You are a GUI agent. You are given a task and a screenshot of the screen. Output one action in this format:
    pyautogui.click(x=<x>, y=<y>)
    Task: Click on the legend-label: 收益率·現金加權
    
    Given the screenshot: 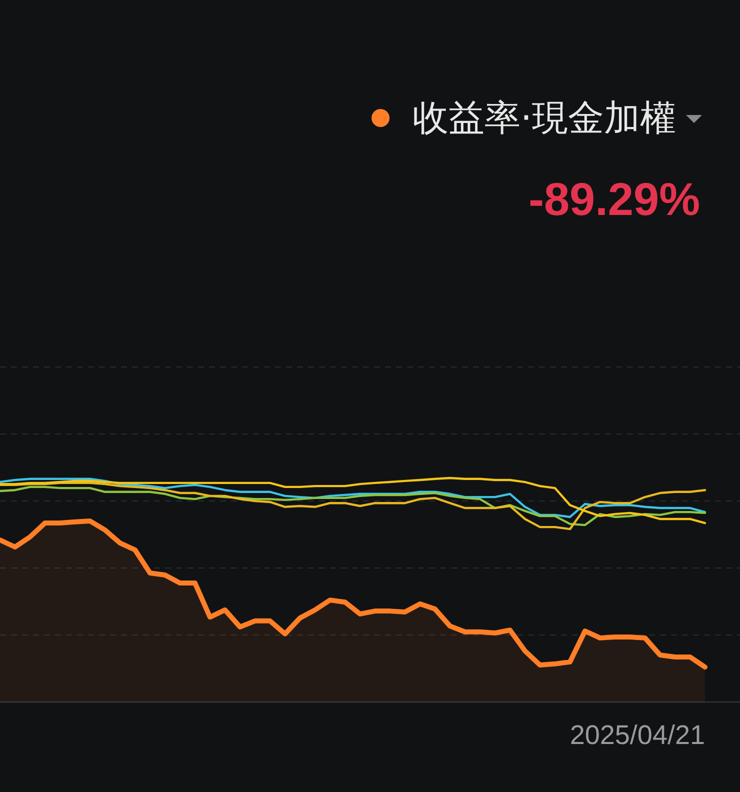 What is the action you would take?
    pyautogui.click(x=544, y=118)
    